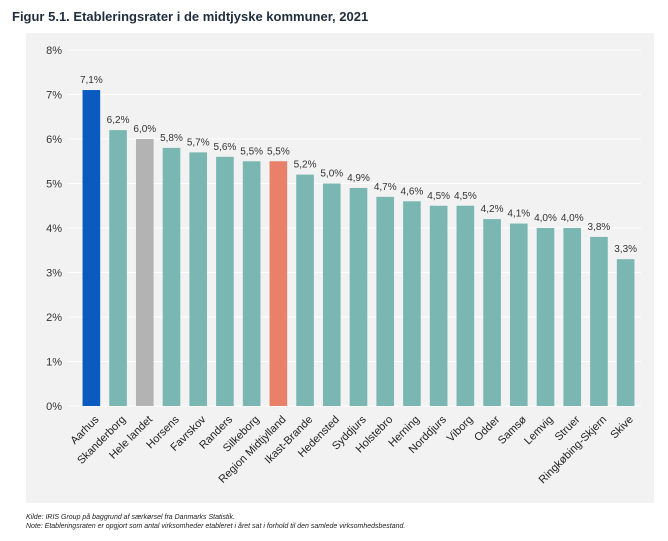  What do you see at coordinates (91, 248) in the screenshot?
I see `bar-aarhus` at bounding box center [91, 248].